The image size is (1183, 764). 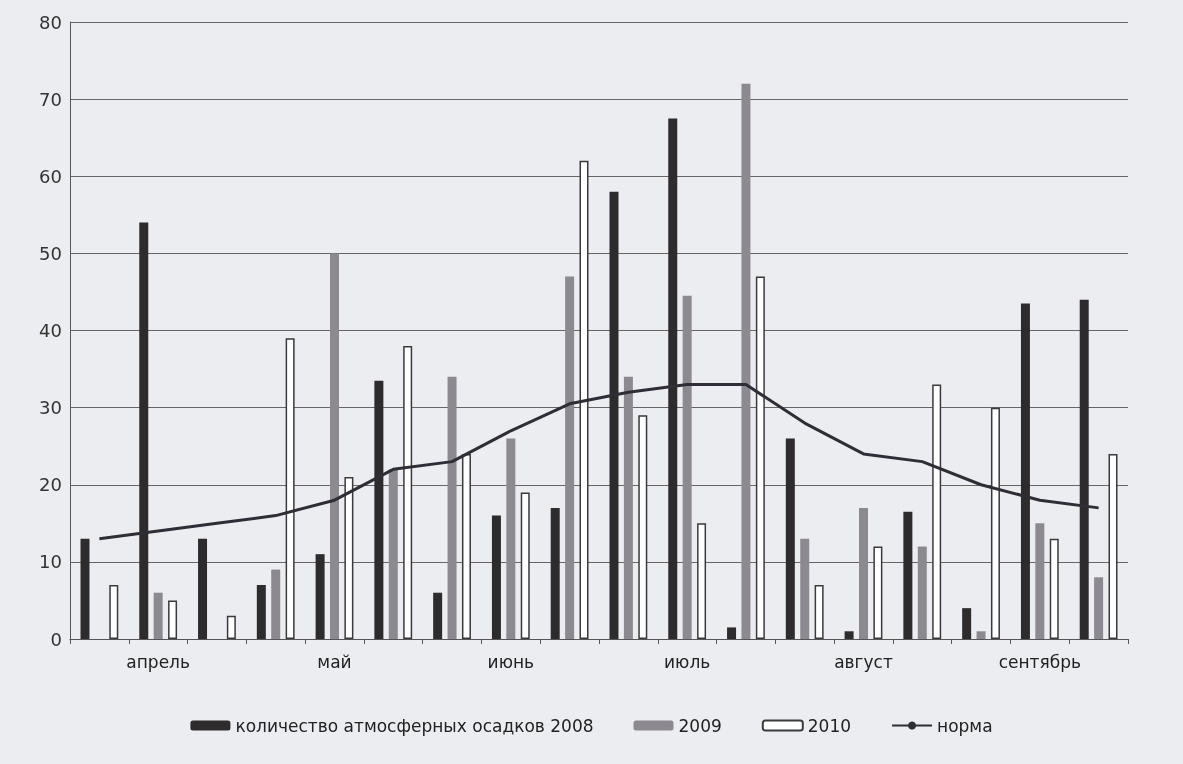 I want to click on y-tick-label: 70, so click(x=50, y=99).